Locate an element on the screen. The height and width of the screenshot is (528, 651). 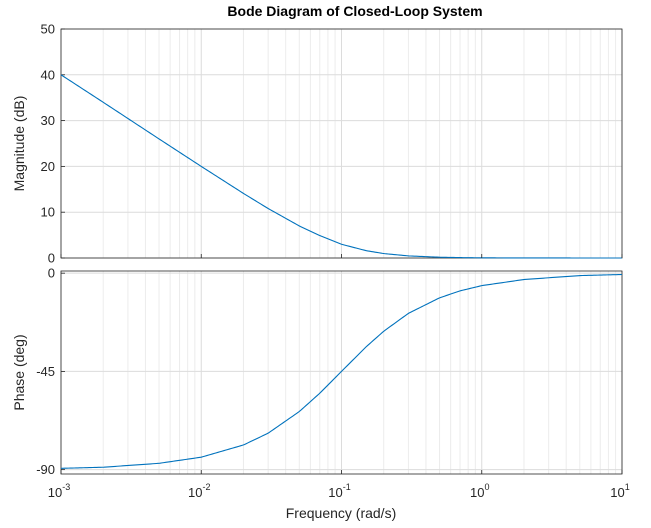
y-tick-label: -45 is located at coordinates (45, 371).